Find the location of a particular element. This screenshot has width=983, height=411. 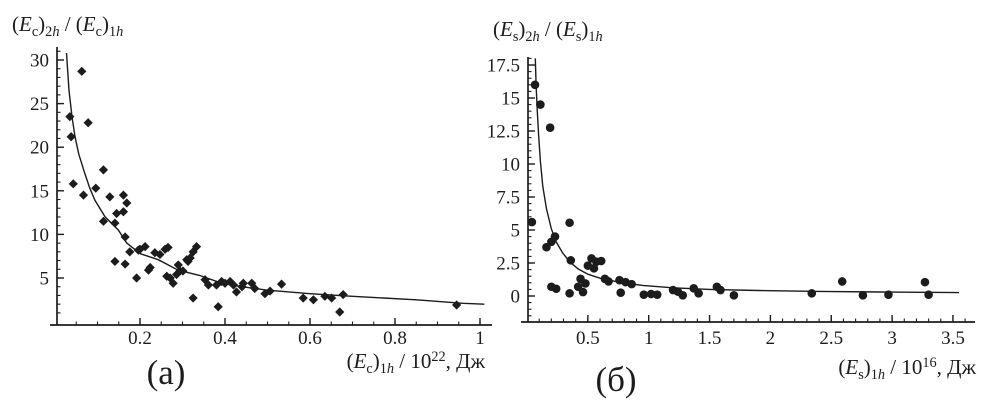

axis-label-fragment: s is located at coordinates (578, 36).